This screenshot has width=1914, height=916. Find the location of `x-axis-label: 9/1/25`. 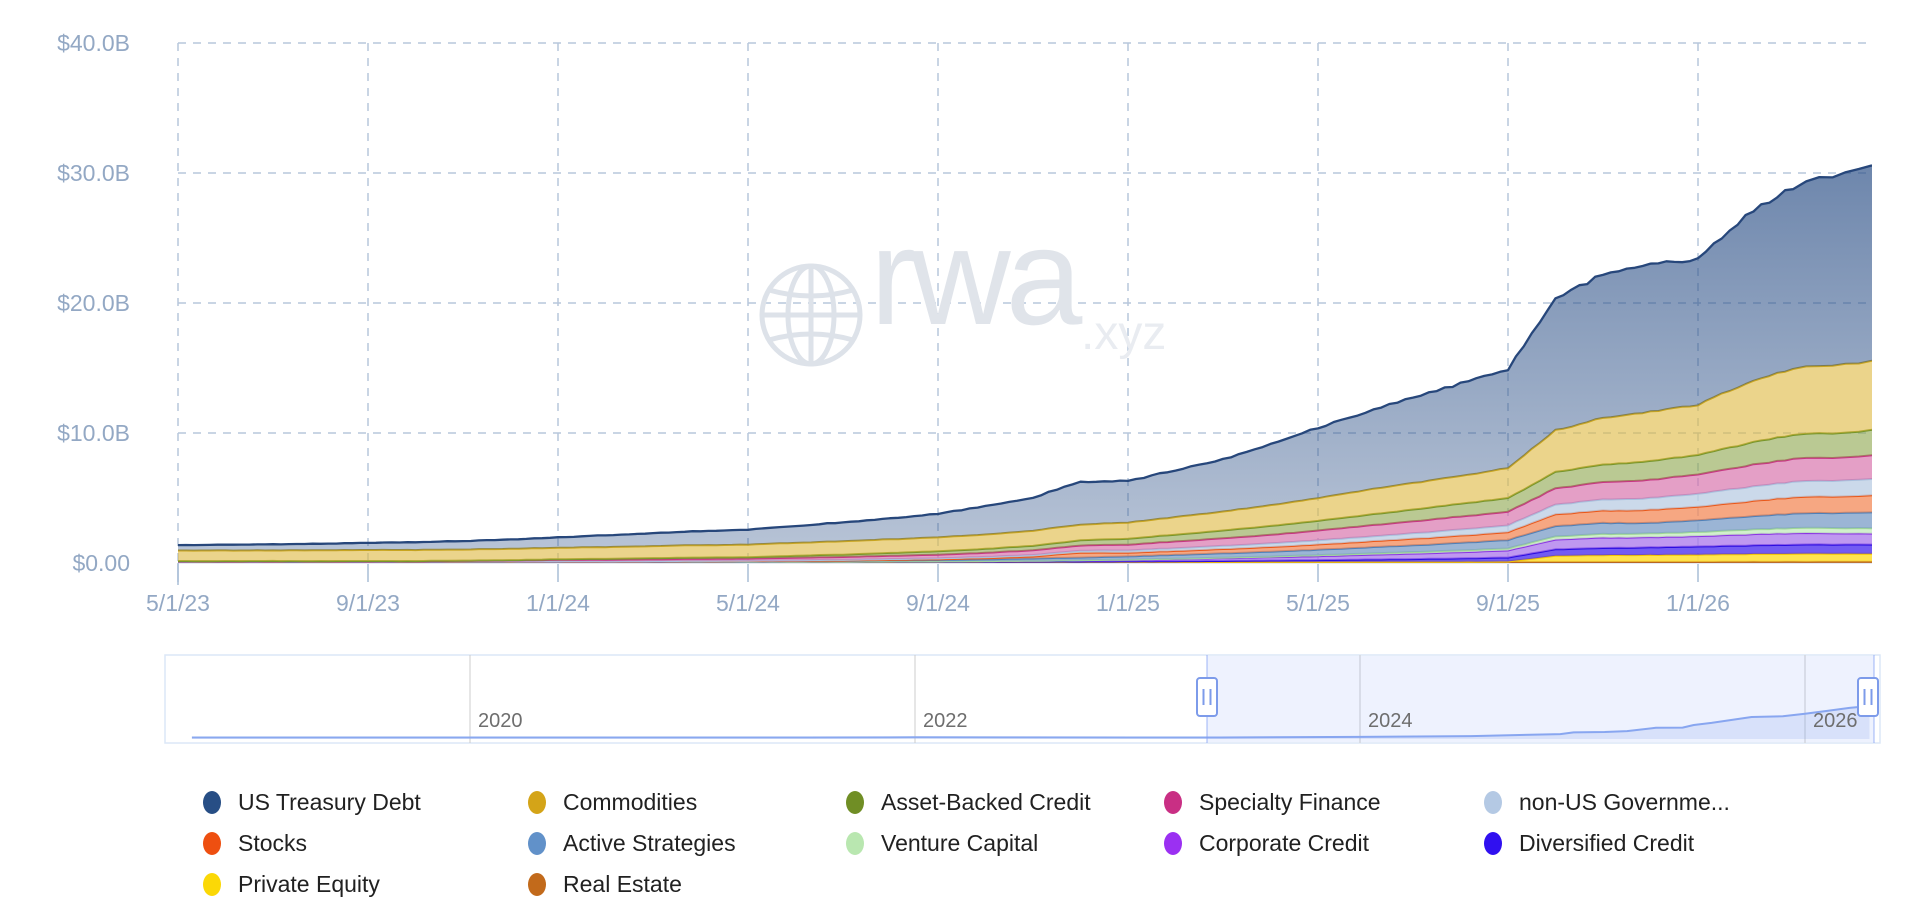

x-axis-label: 9/1/25 is located at coordinates (1508, 603).